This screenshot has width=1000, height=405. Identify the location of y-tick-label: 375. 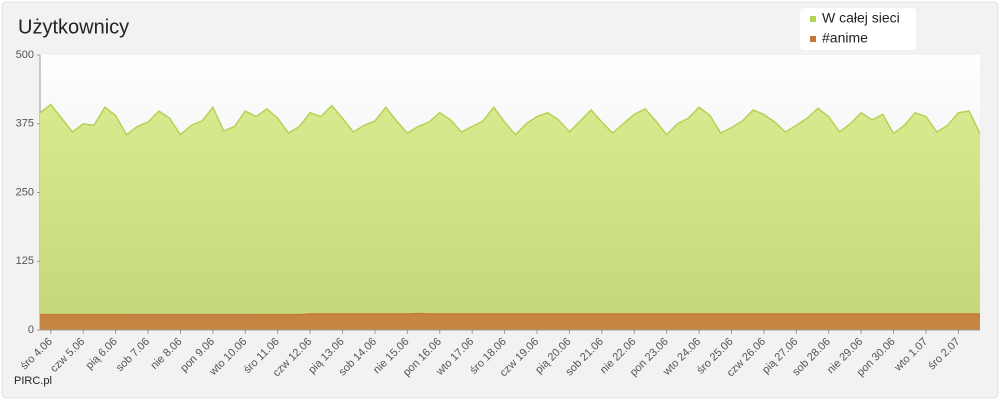
(25, 124).